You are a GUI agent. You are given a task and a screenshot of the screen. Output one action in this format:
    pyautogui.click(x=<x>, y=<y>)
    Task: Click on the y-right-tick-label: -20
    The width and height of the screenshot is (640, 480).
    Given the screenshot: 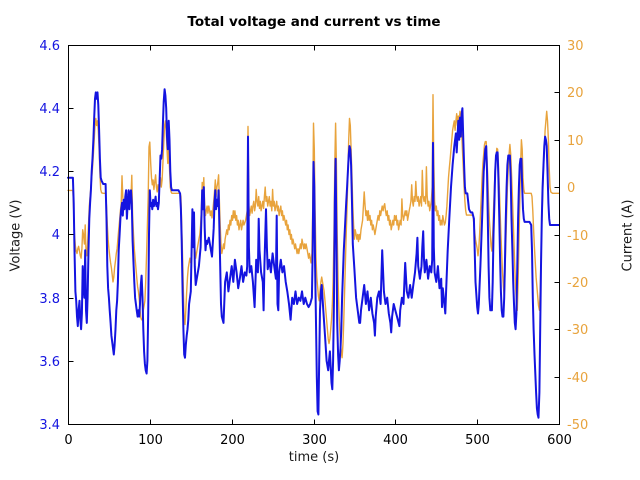 What is the action you would take?
    pyautogui.click(x=577, y=283)
    